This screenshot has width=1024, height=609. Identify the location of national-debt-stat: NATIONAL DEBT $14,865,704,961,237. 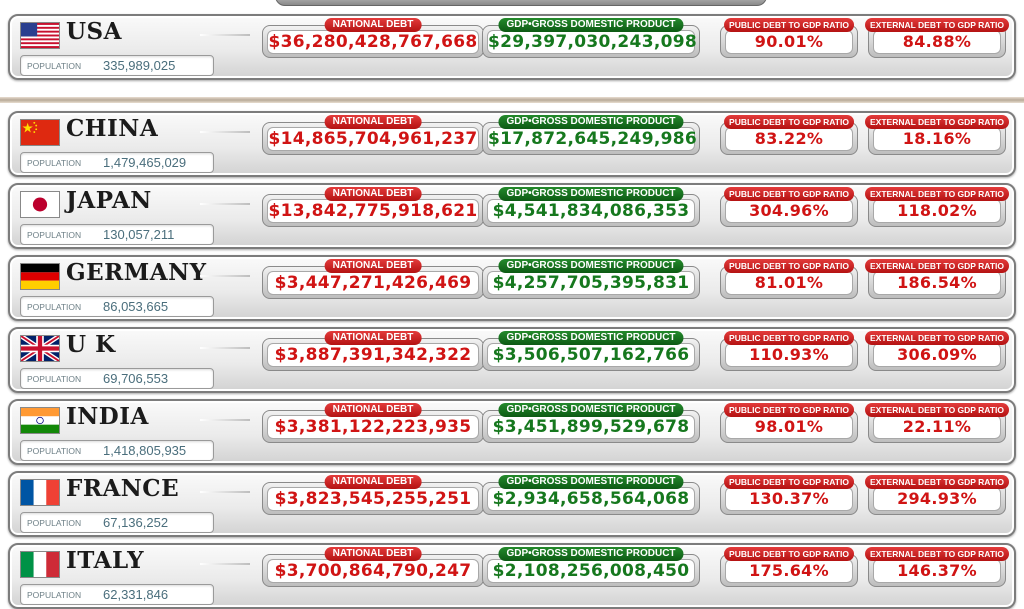
(373, 145).